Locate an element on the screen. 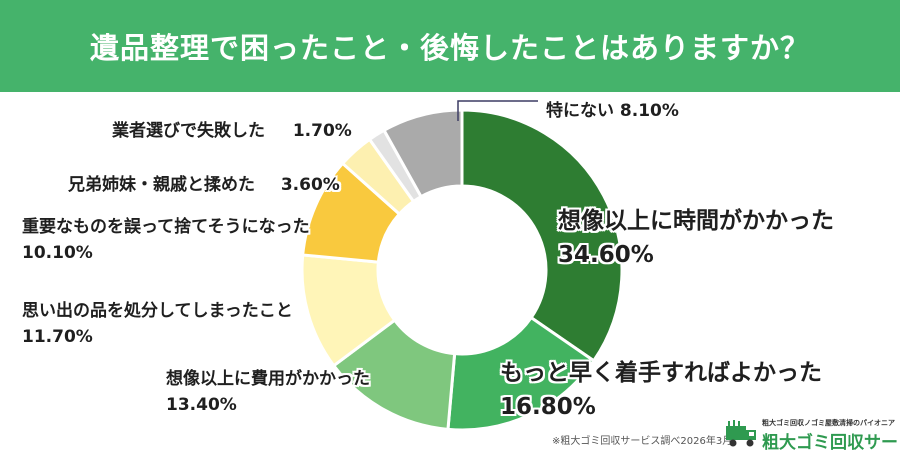 This screenshot has height=453, width=900. logo-tagline: 粗大ゴミ回収ノゴミ屋敷清掃のパイオニア is located at coordinates (828, 423).